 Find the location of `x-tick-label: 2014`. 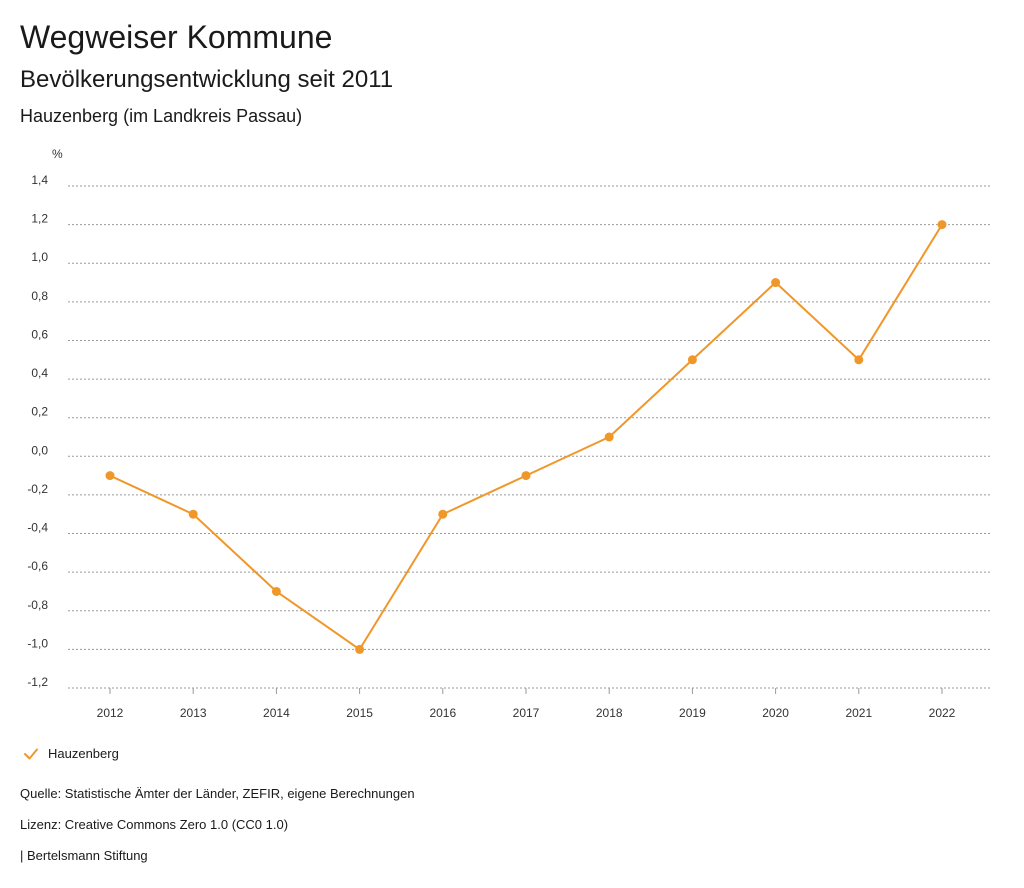

x-tick-label: 2014 is located at coordinates (276, 713).